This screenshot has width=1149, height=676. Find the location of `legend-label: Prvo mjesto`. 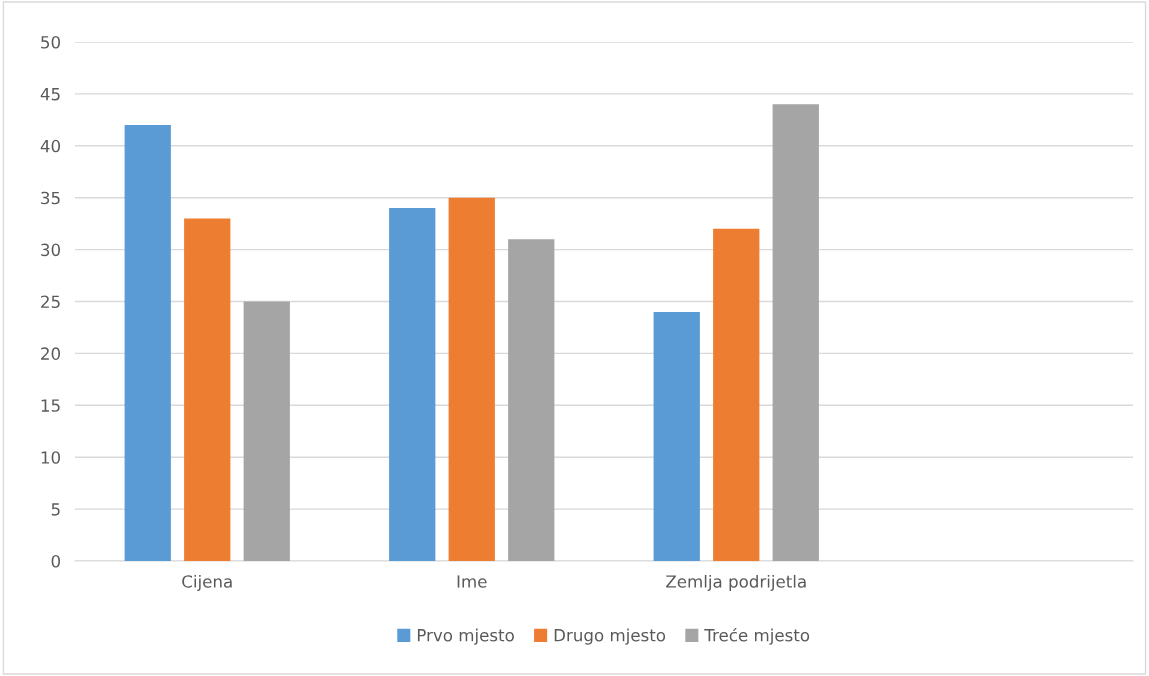

legend-label: Prvo mjesto is located at coordinates (465, 636).